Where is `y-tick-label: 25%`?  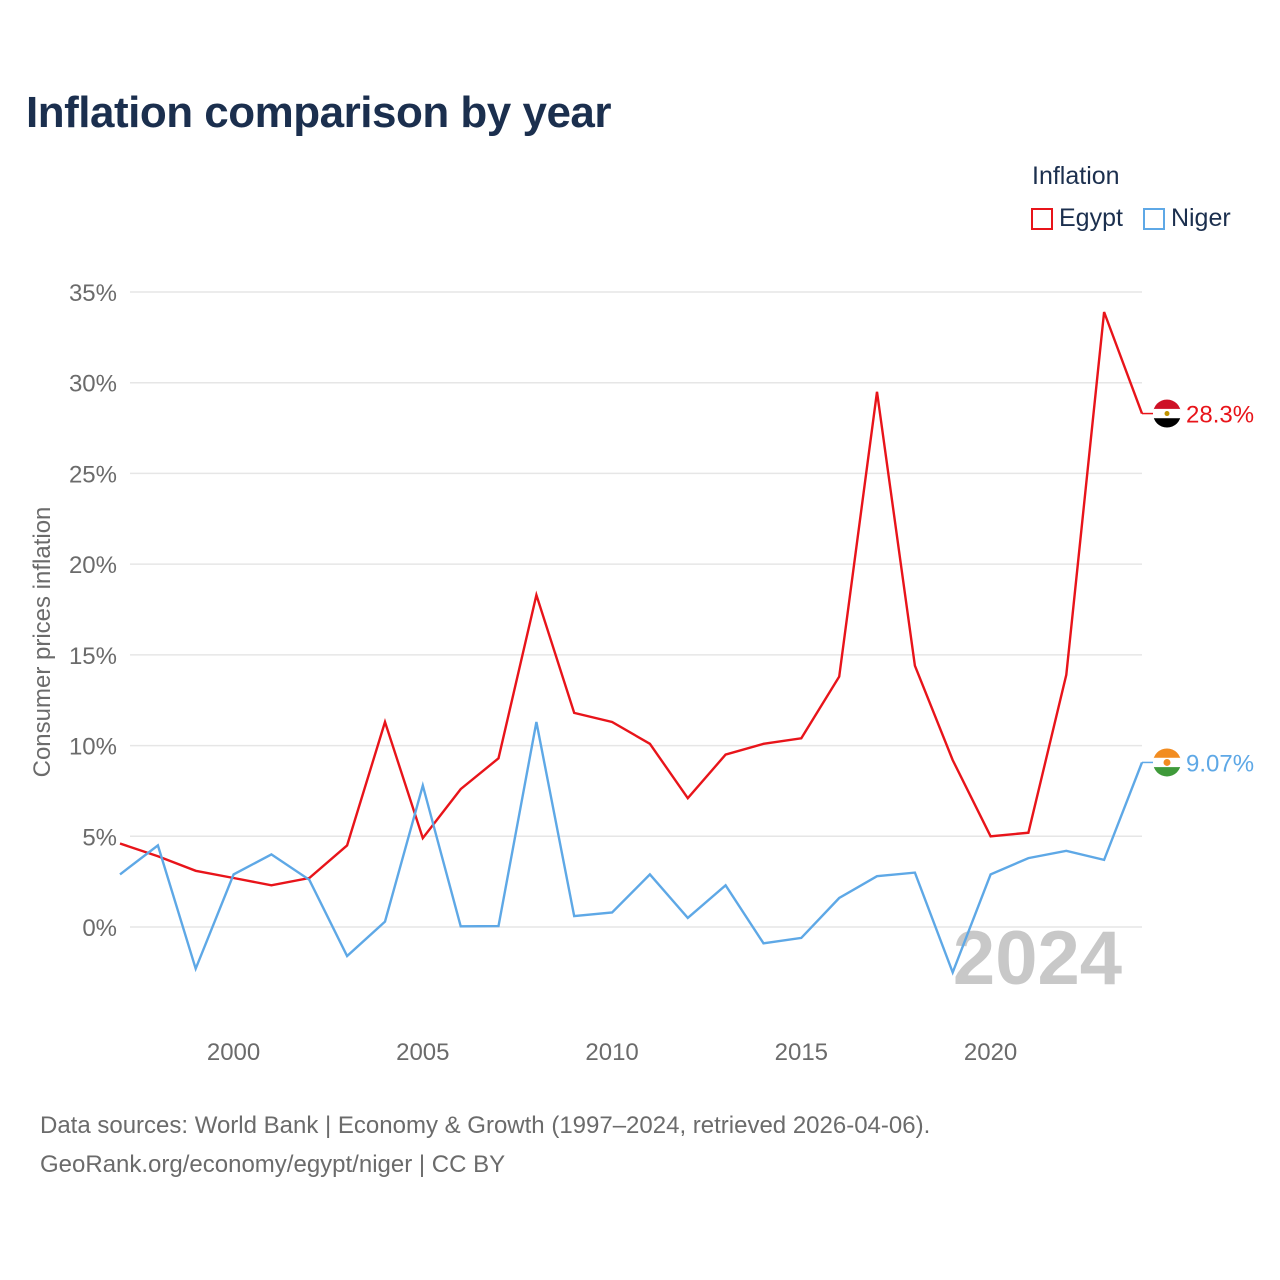 y-tick-label: 25% is located at coordinates (93, 474).